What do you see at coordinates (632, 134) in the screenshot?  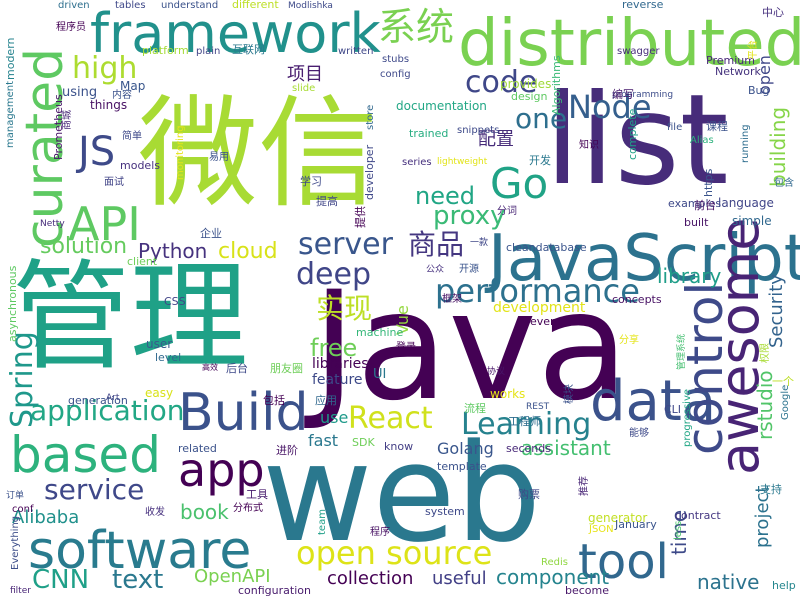 I see `word-complete: complete` at bounding box center [632, 134].